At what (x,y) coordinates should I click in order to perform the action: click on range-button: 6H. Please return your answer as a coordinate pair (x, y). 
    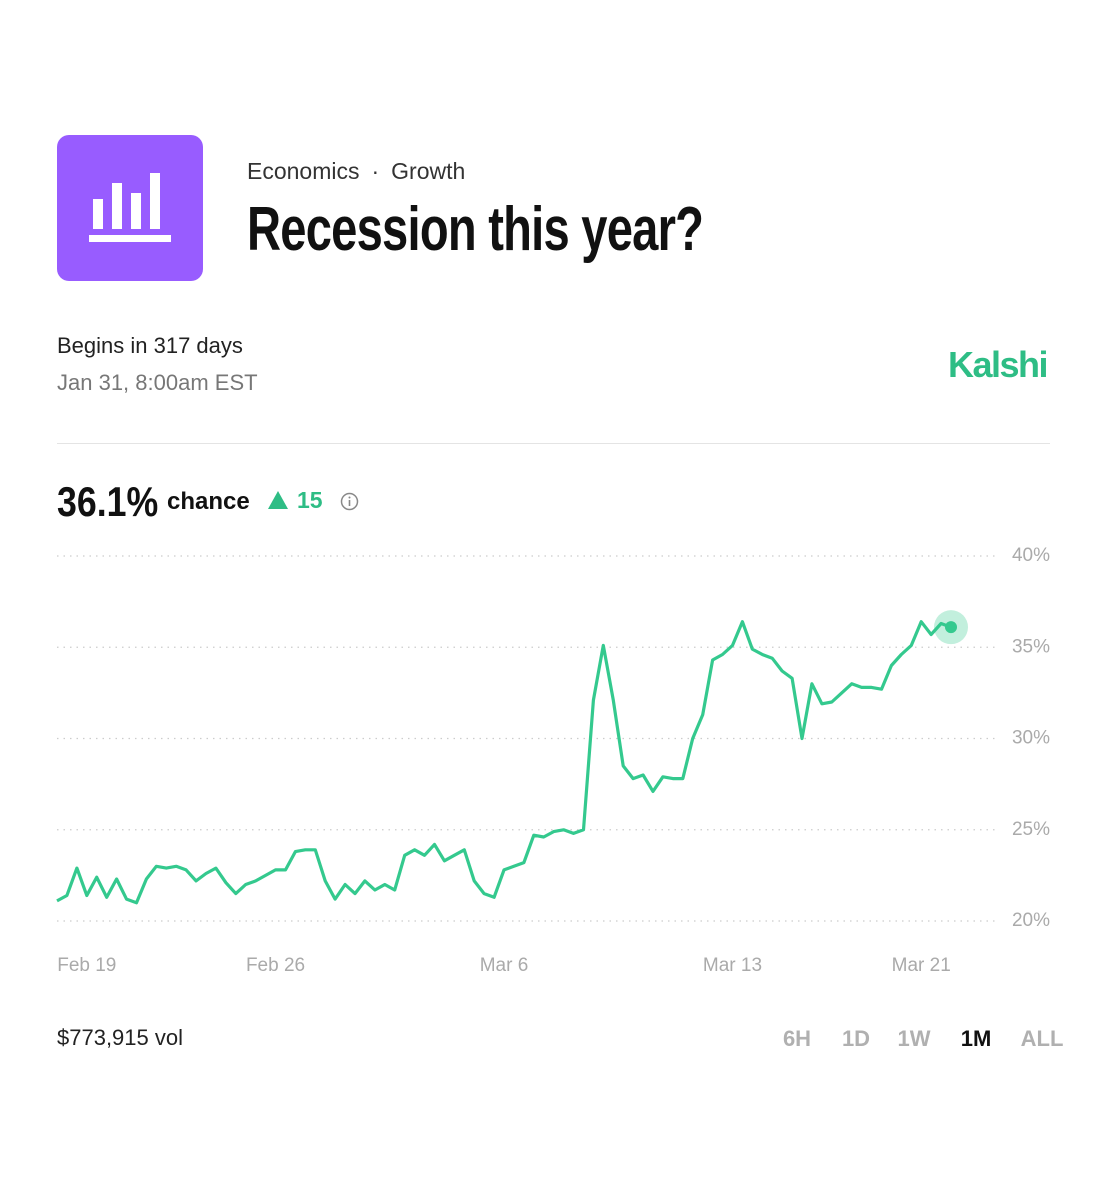
    Looking at the image, I should click on (797, 1038).